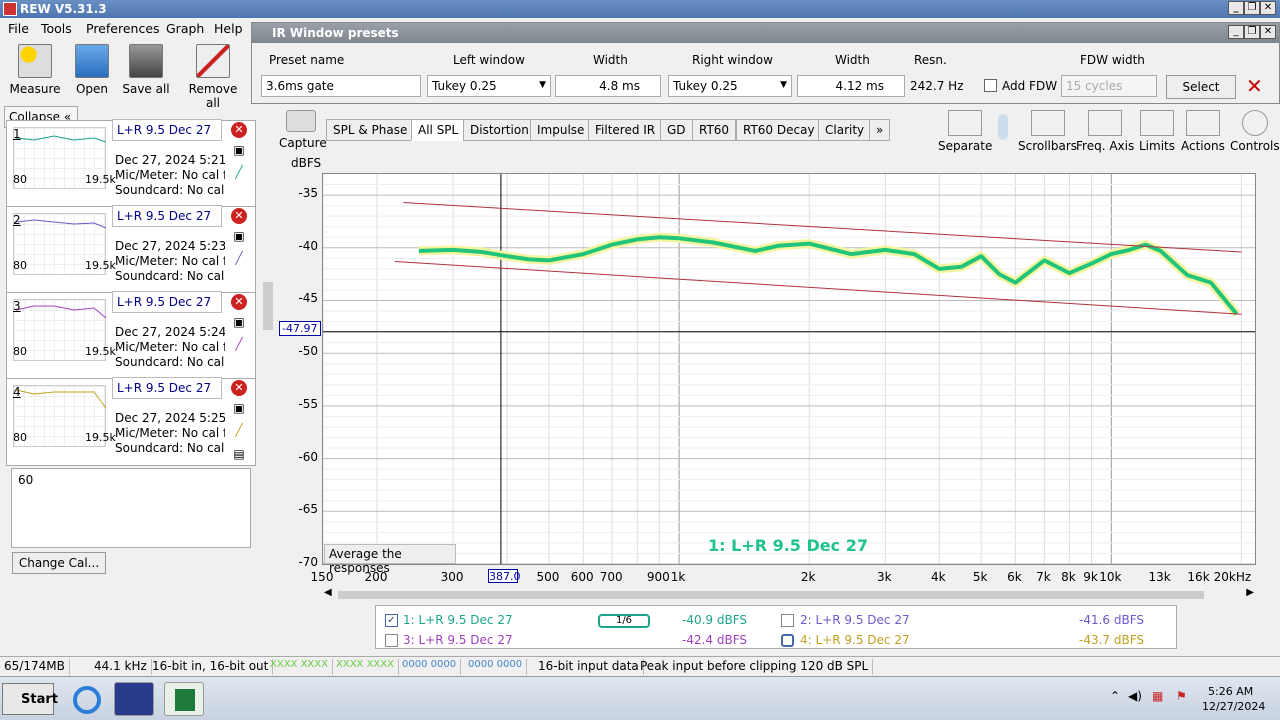  I want to click on graph-hscrollbar: ◀ ▶, so click(789, 594).